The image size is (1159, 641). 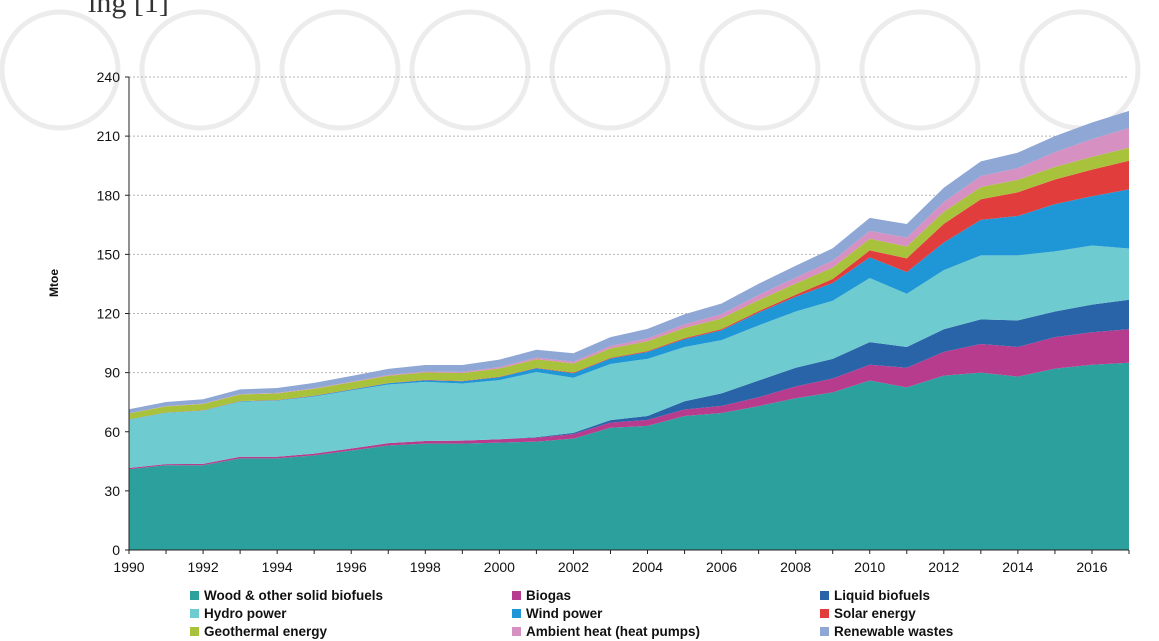 What do you see at coordinates (955, 631) in the screenshot?
I see `legend-item: Renewable wastes` at bounding box center [955, 631].